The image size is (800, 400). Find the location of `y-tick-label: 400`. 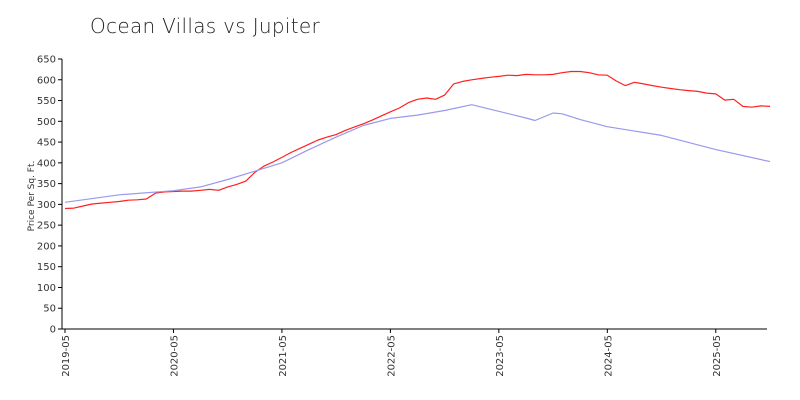

y-tick-label: 400 is located at coordinates (46, 163).